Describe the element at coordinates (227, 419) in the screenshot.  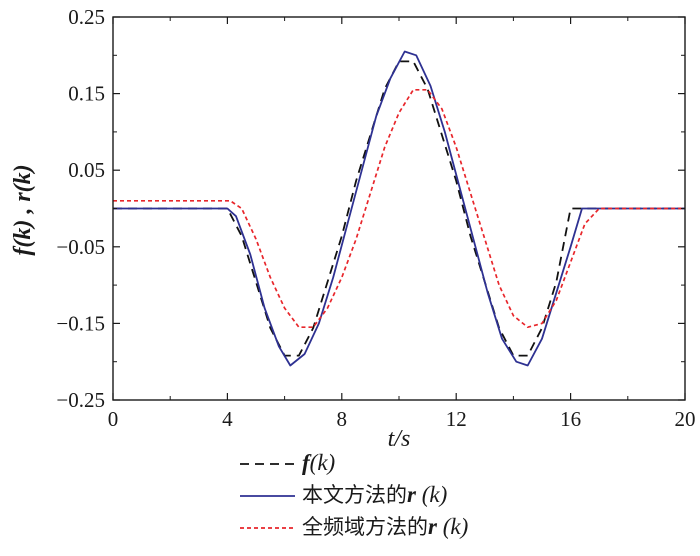
I see `x-tick-label: 4` at that location.